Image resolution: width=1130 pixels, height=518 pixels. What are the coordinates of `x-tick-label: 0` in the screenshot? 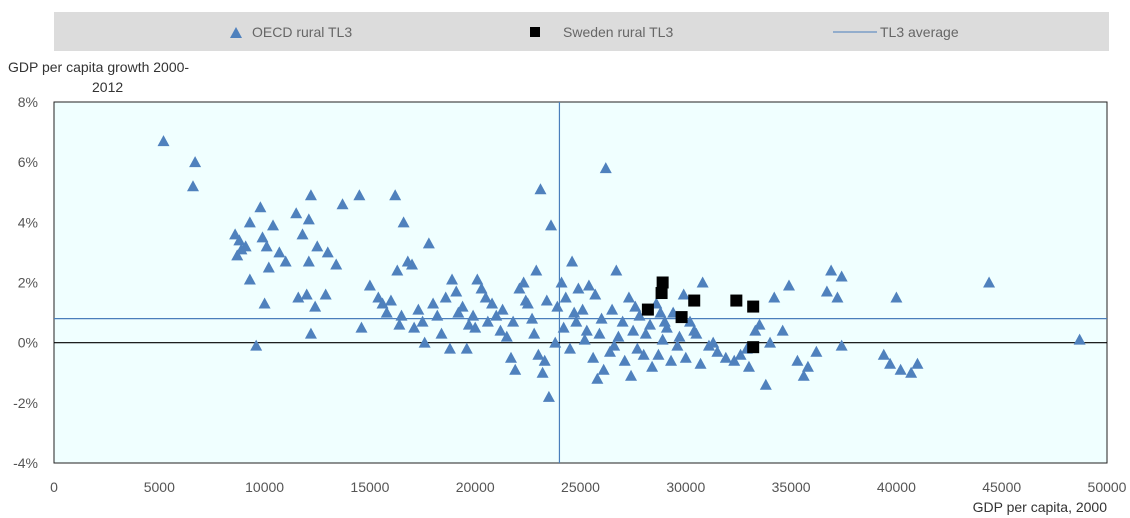 It's located at (54, 487).